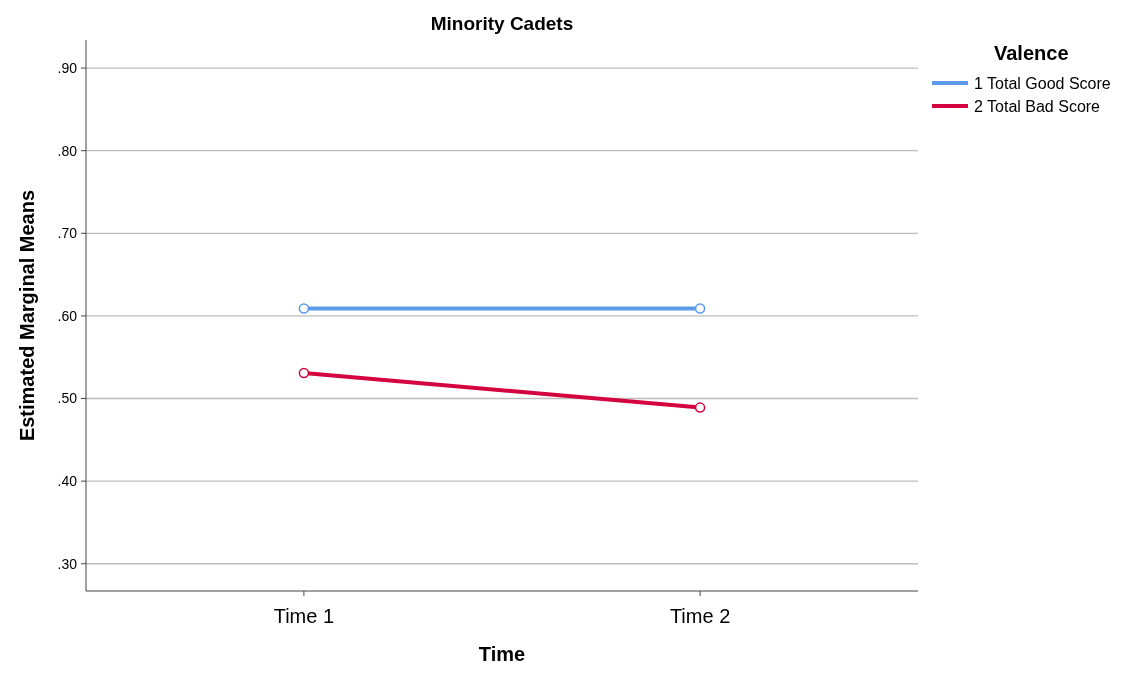  Describe the element at coordinates (502, 654) in the screenshot. I see `x-axis-title: Time` at that location.